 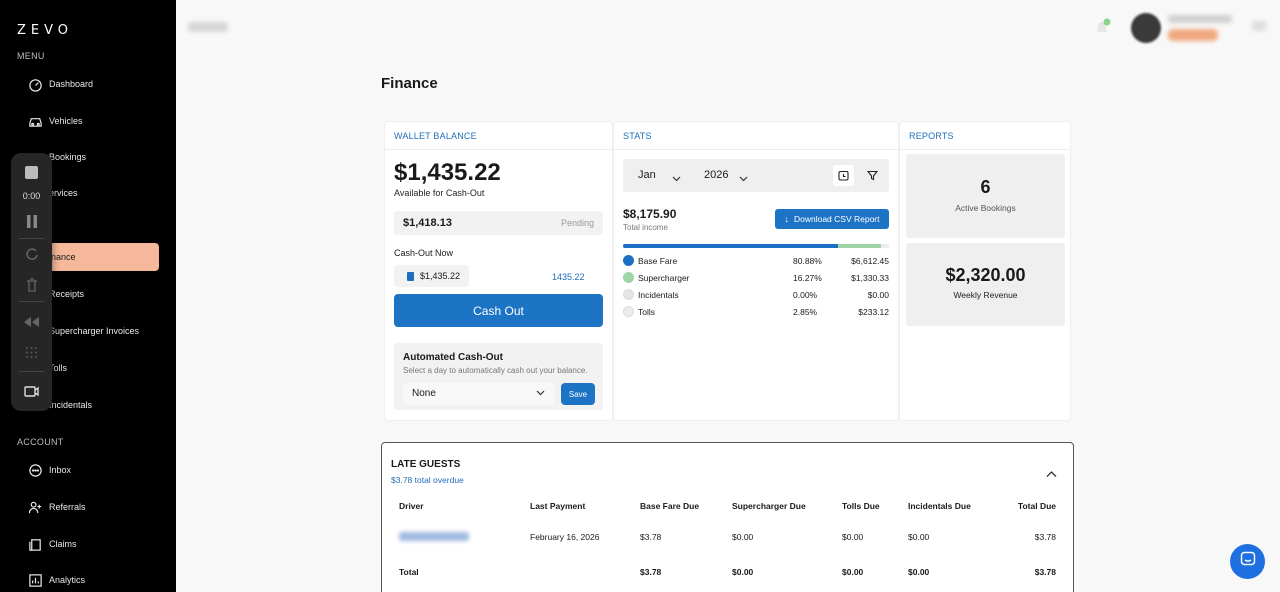 I want to click on sidebar-item-bookings: Bookings, so click(x=88, y=157).